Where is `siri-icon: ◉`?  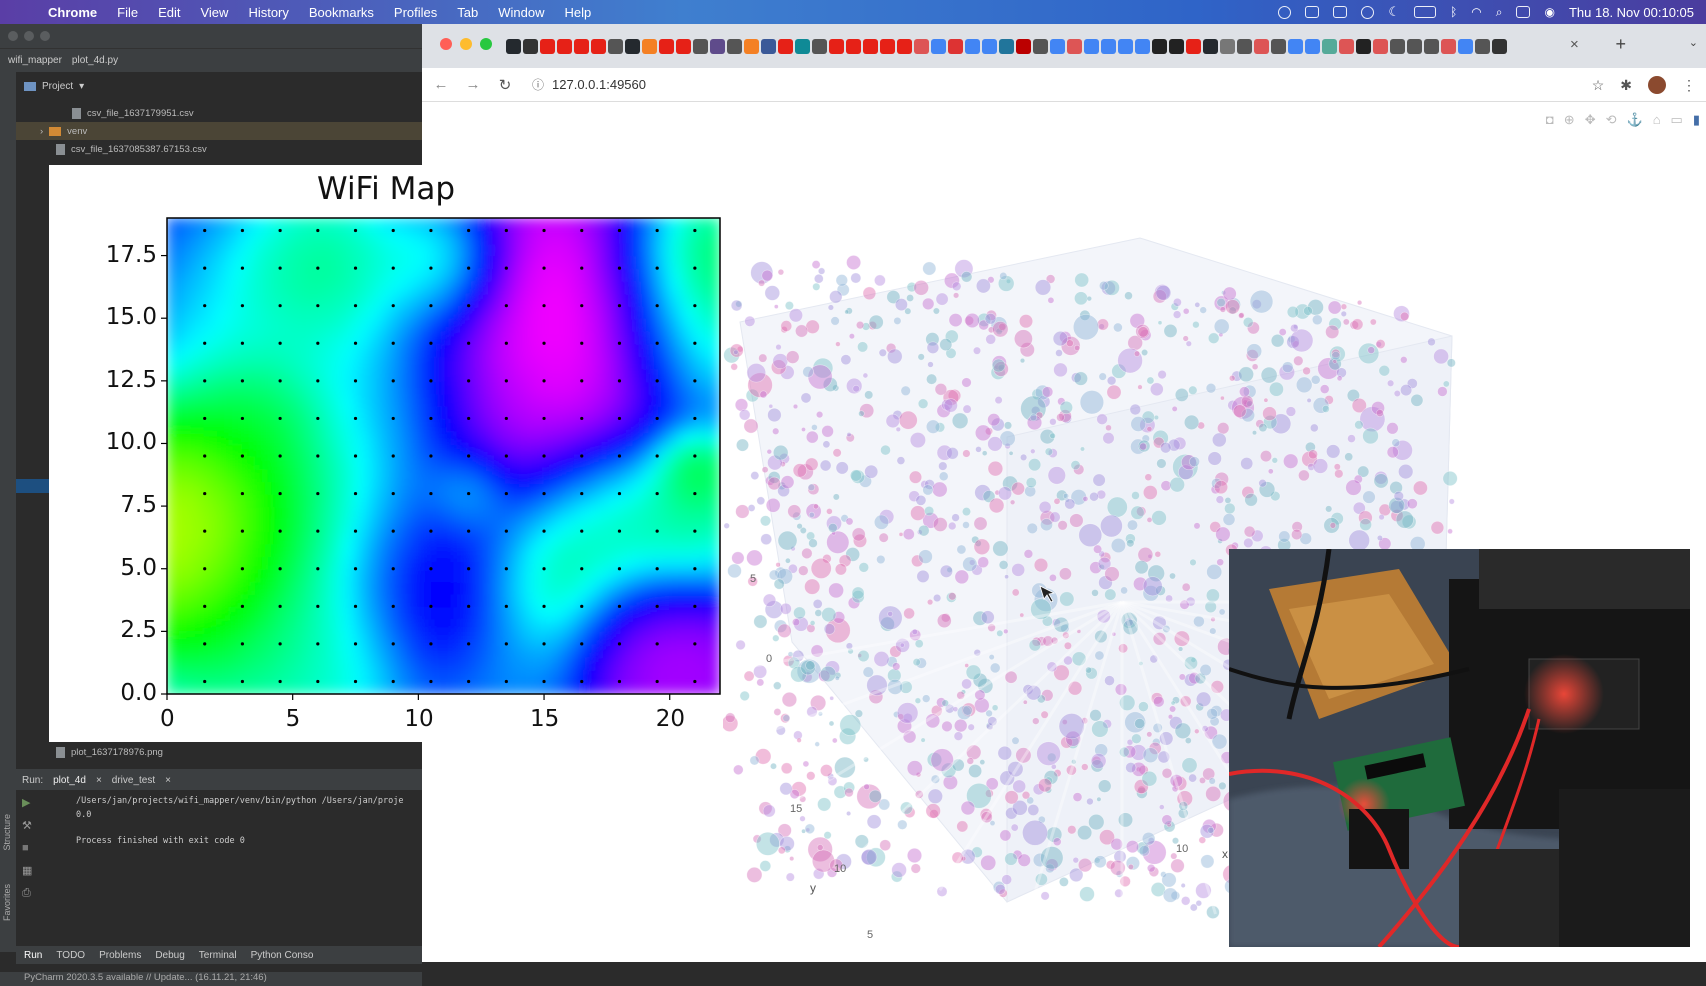
siri-icon: ◉ is located at coordinates (1549, 12).